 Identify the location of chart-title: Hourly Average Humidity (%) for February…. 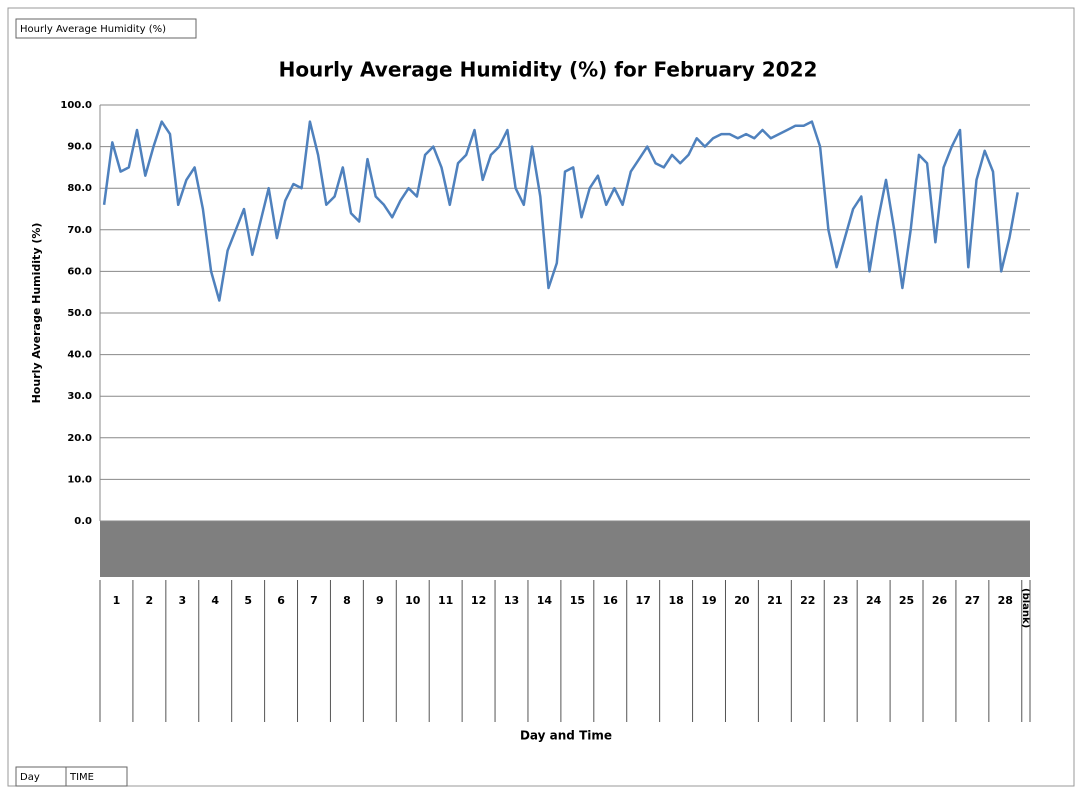
(548, 70).